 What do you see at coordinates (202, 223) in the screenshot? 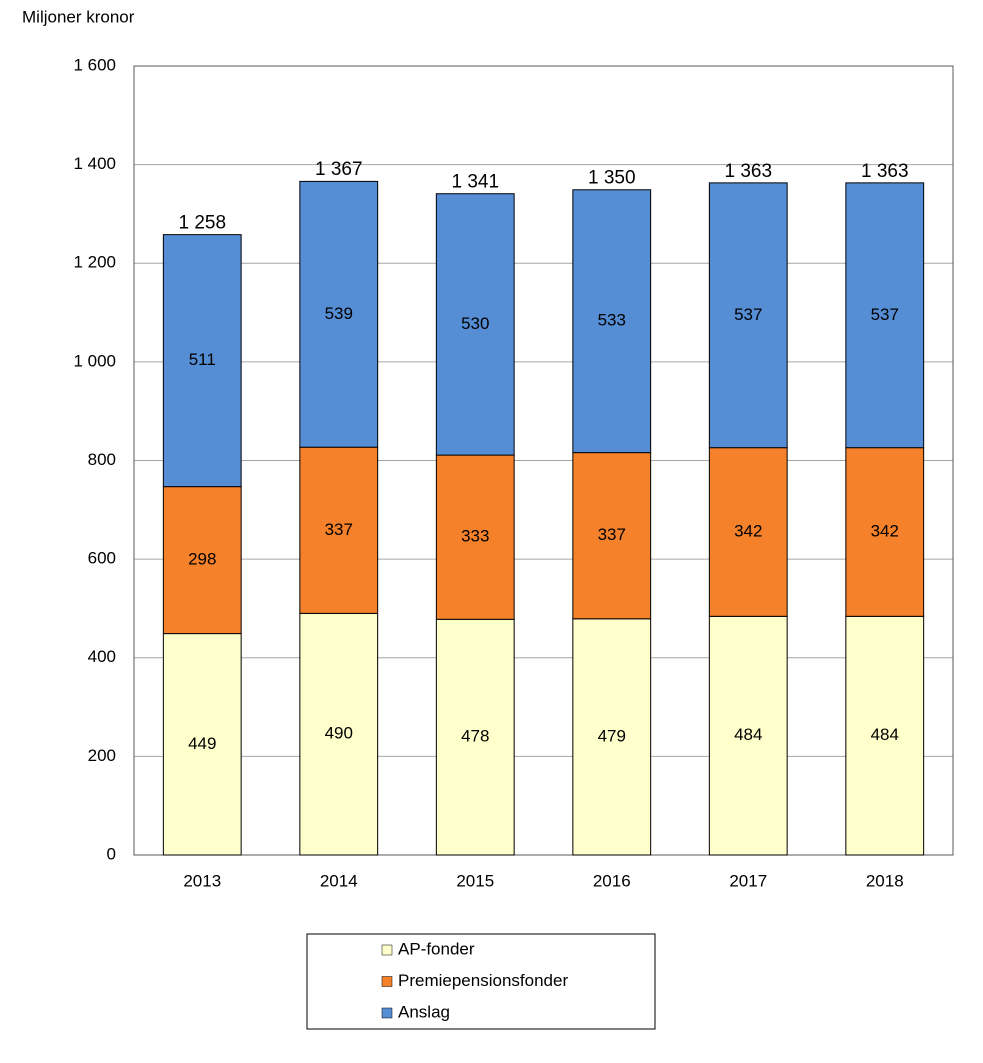
I see `total-label: 1 258` at bounding box center [202, 223].